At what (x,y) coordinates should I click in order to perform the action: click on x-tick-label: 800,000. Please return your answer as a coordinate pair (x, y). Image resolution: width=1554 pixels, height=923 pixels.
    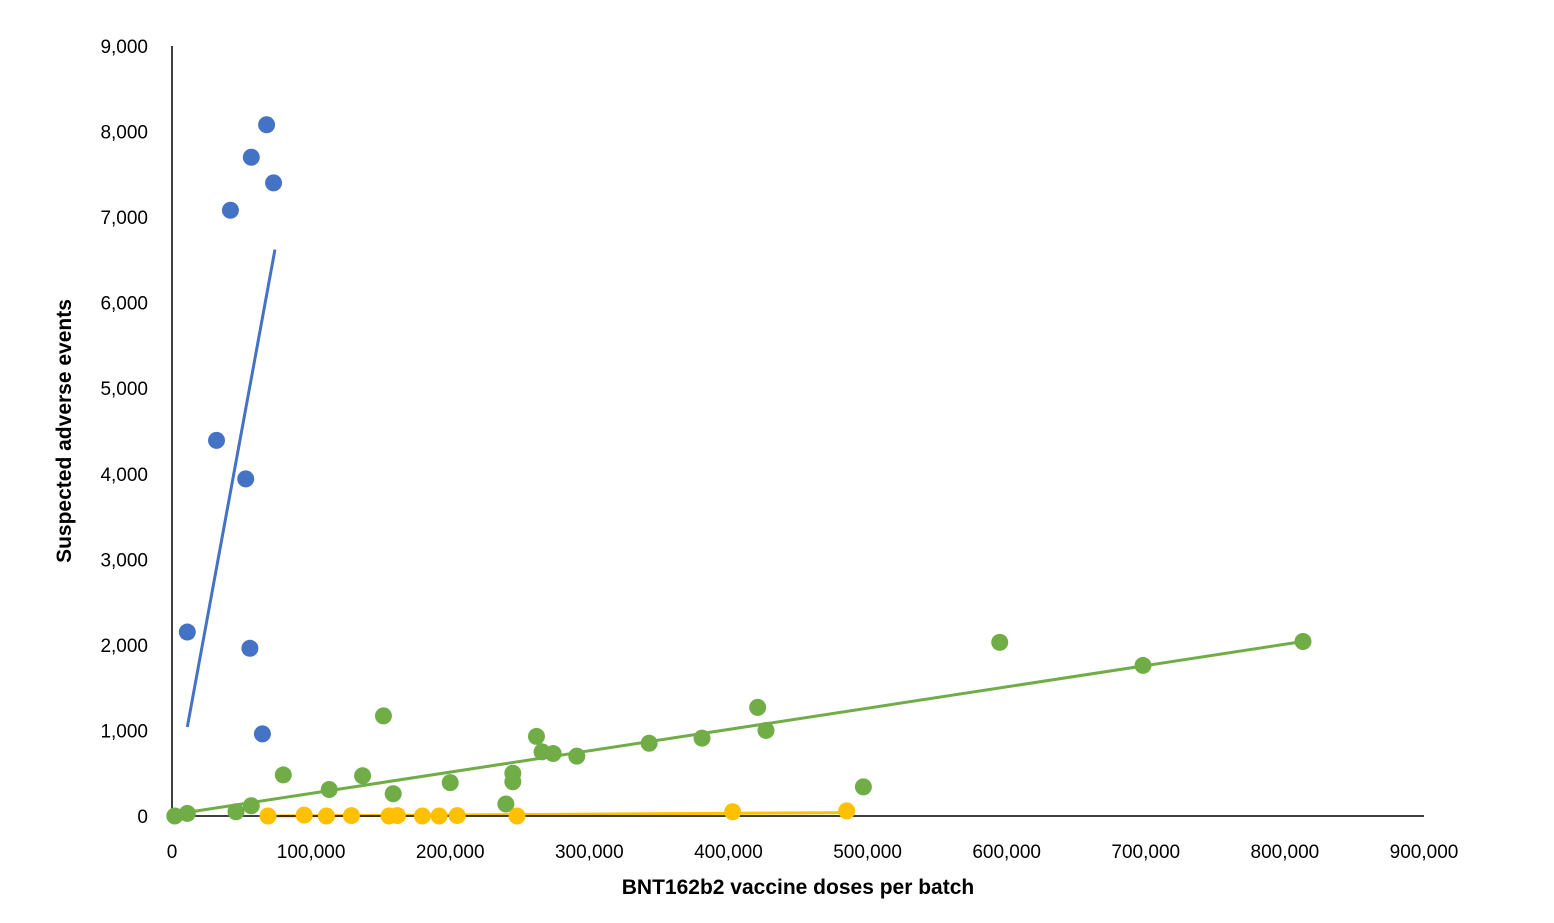
    Looking at the image, I should click on (1285, 852).